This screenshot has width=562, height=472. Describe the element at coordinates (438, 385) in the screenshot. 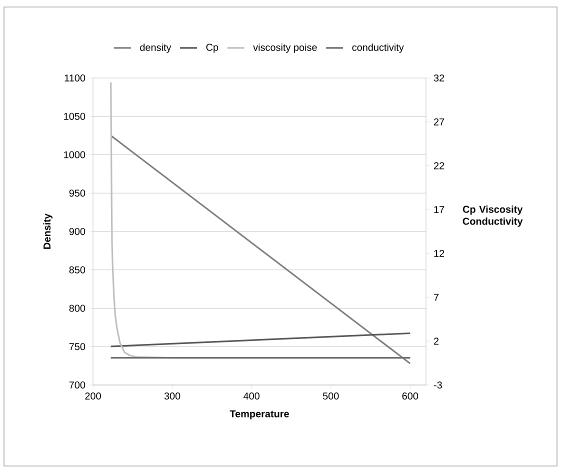

I see `y2-tick-label: -3` at that location.